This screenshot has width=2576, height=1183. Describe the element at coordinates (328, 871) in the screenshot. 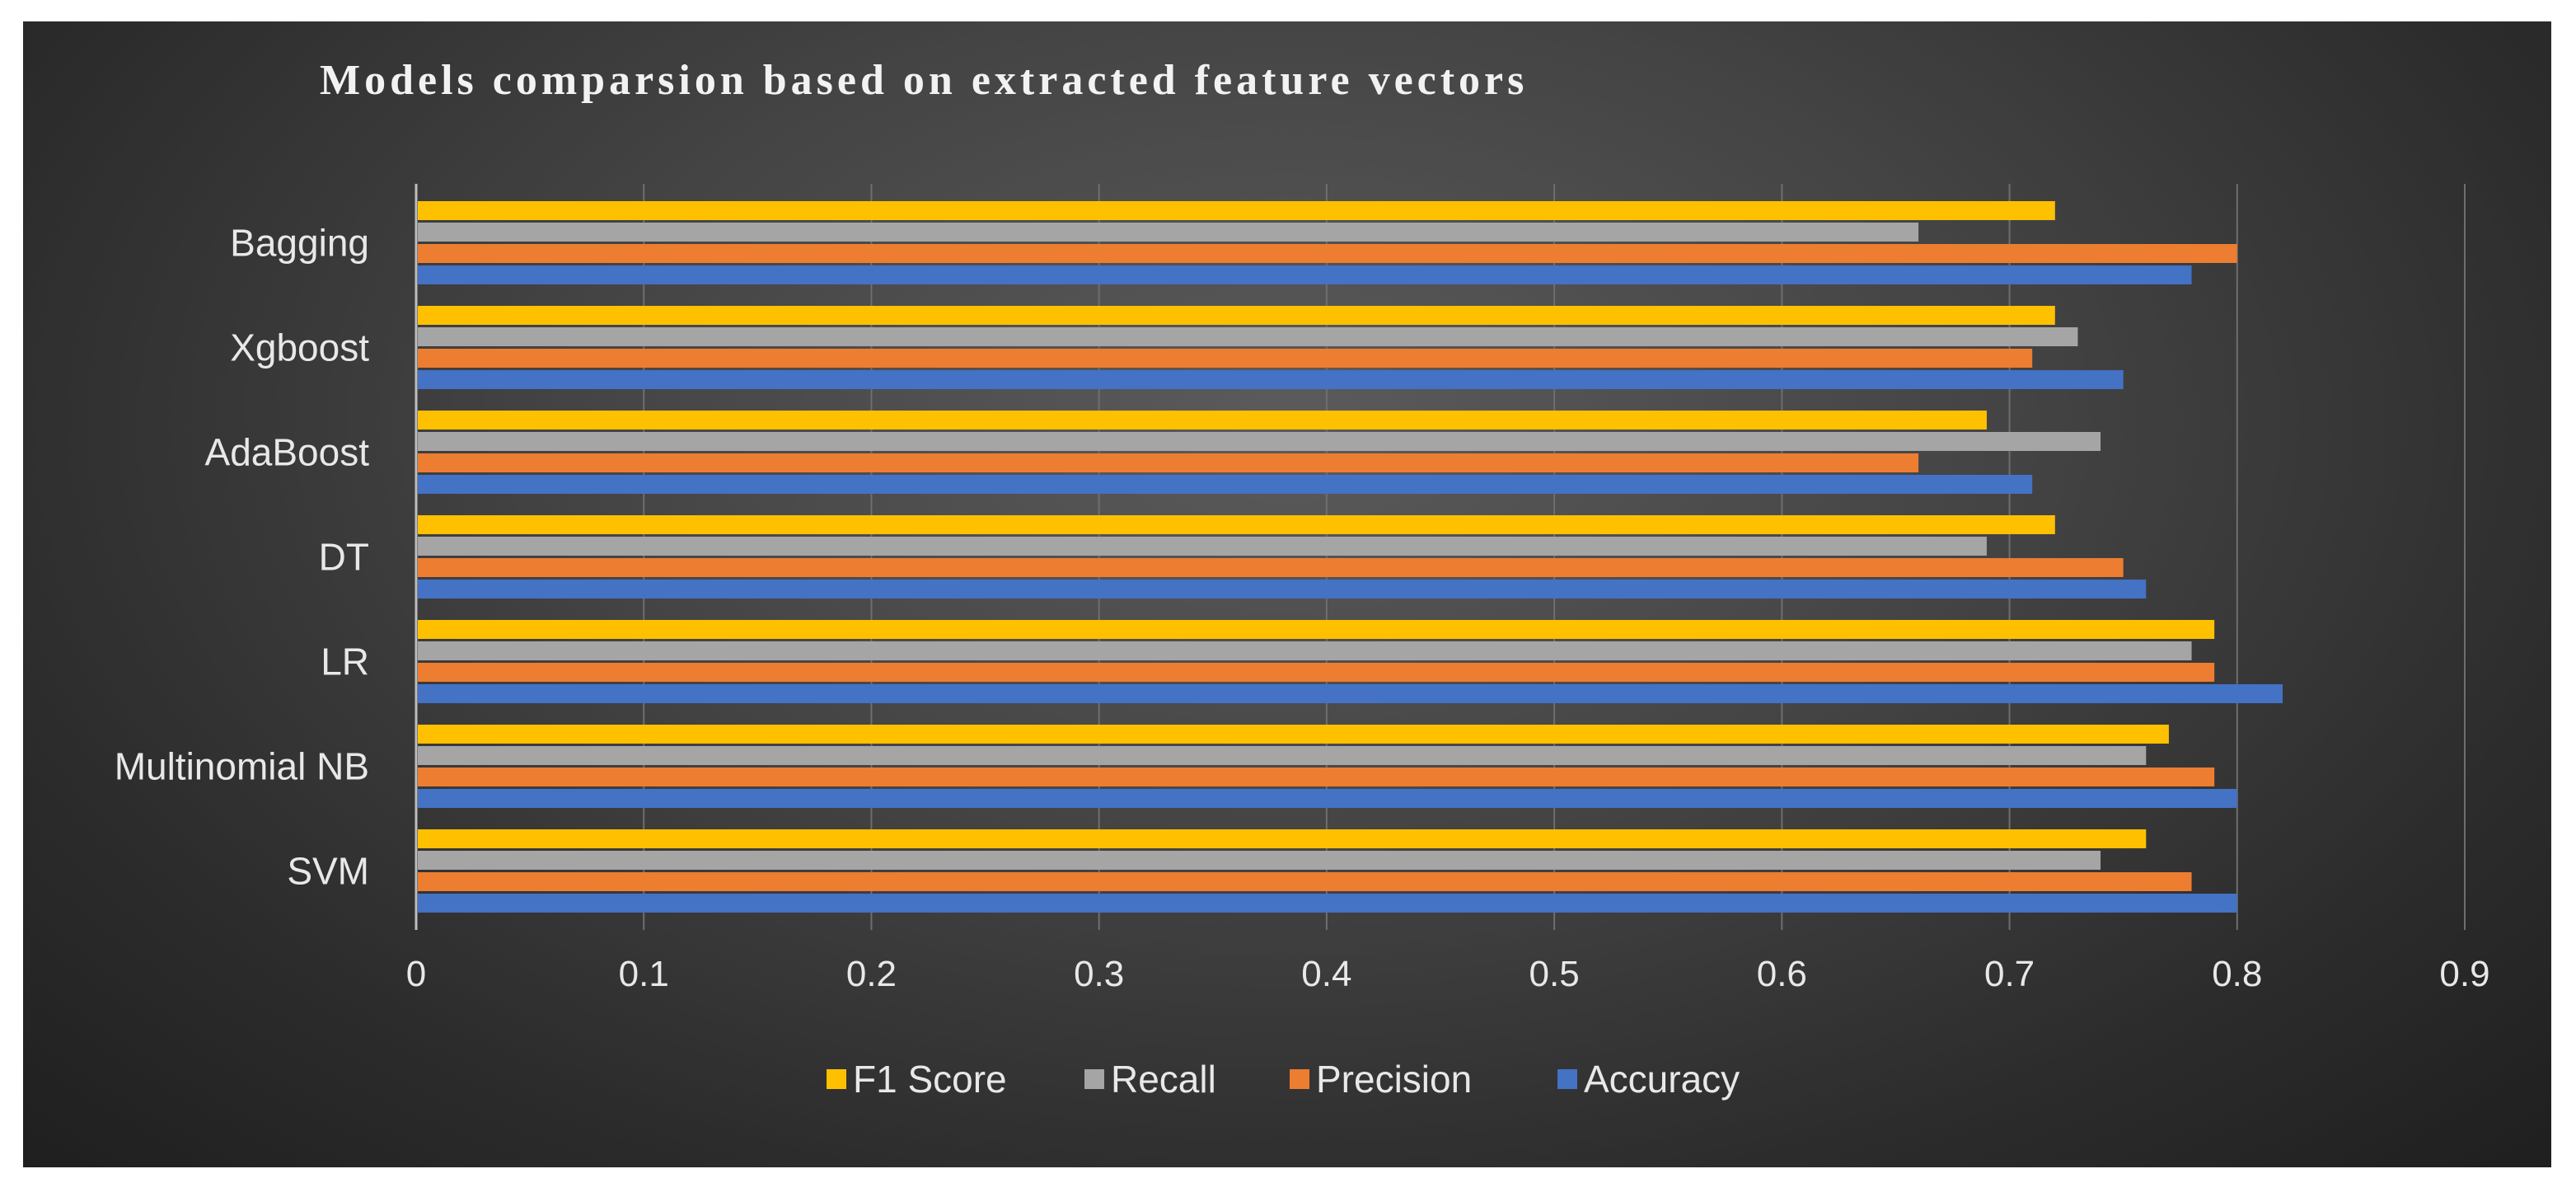

I see `category-label: SVM` at that location.